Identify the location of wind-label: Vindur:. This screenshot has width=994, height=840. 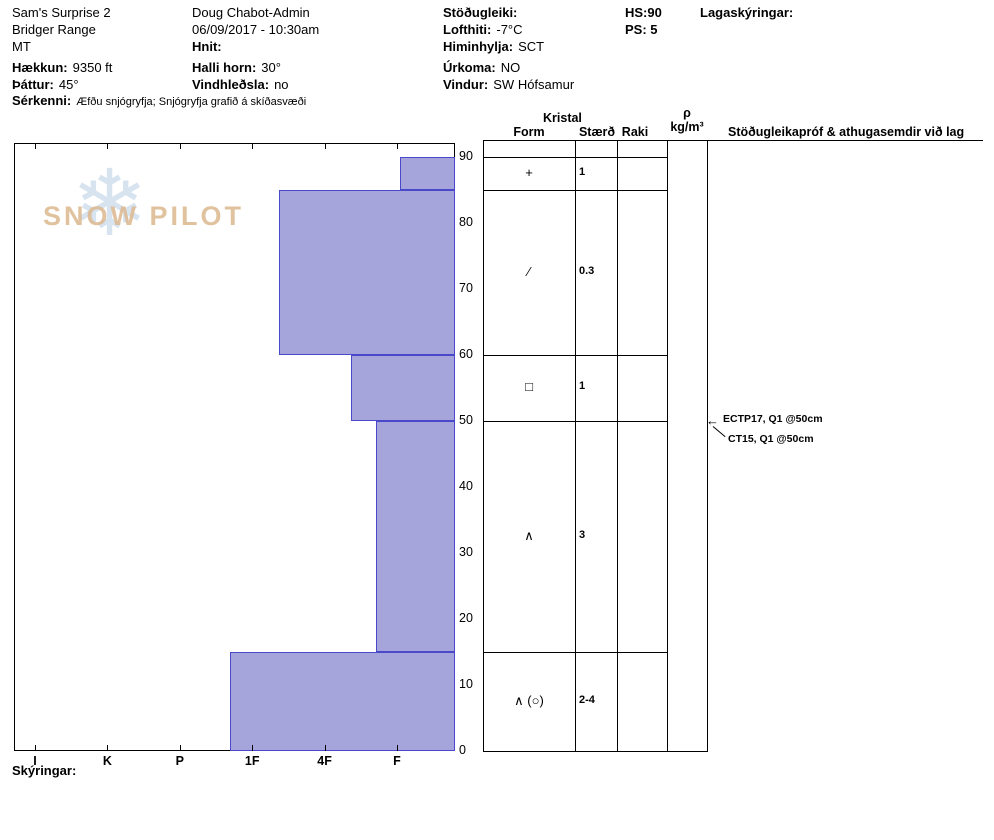
(466, 84).